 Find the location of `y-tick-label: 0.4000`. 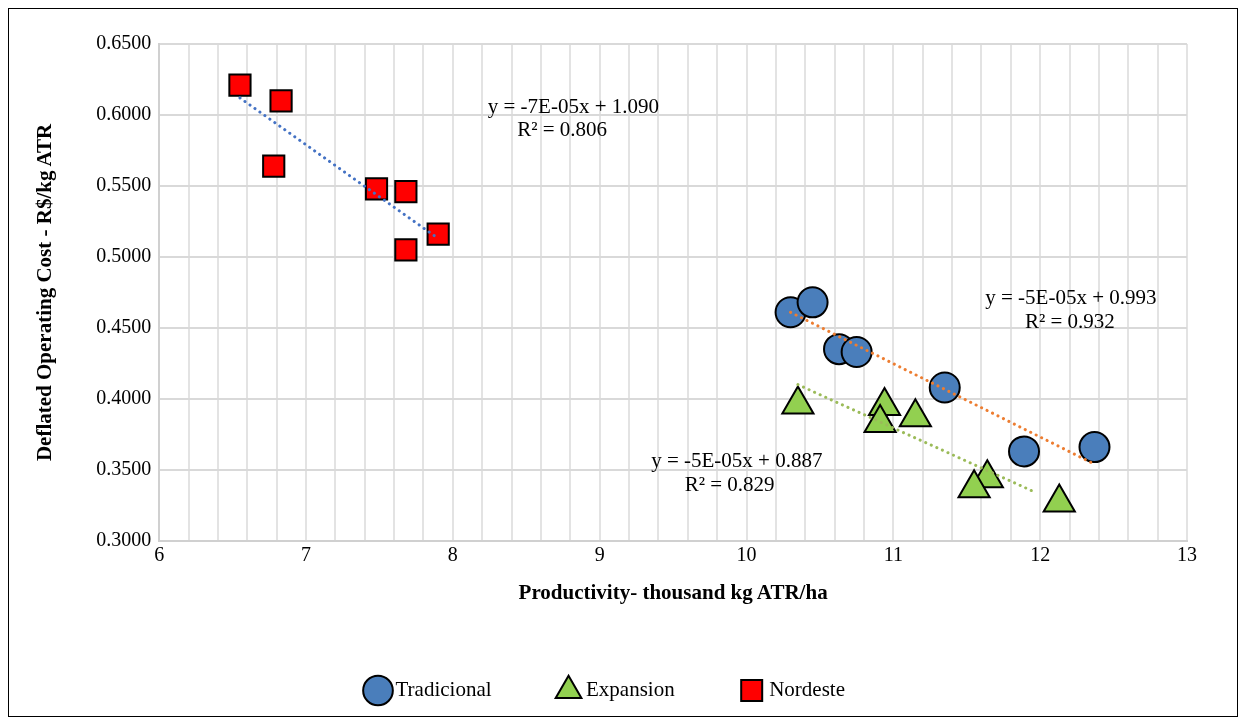

y-tick-label: 0.4000 is located at coordinates (124, 397).